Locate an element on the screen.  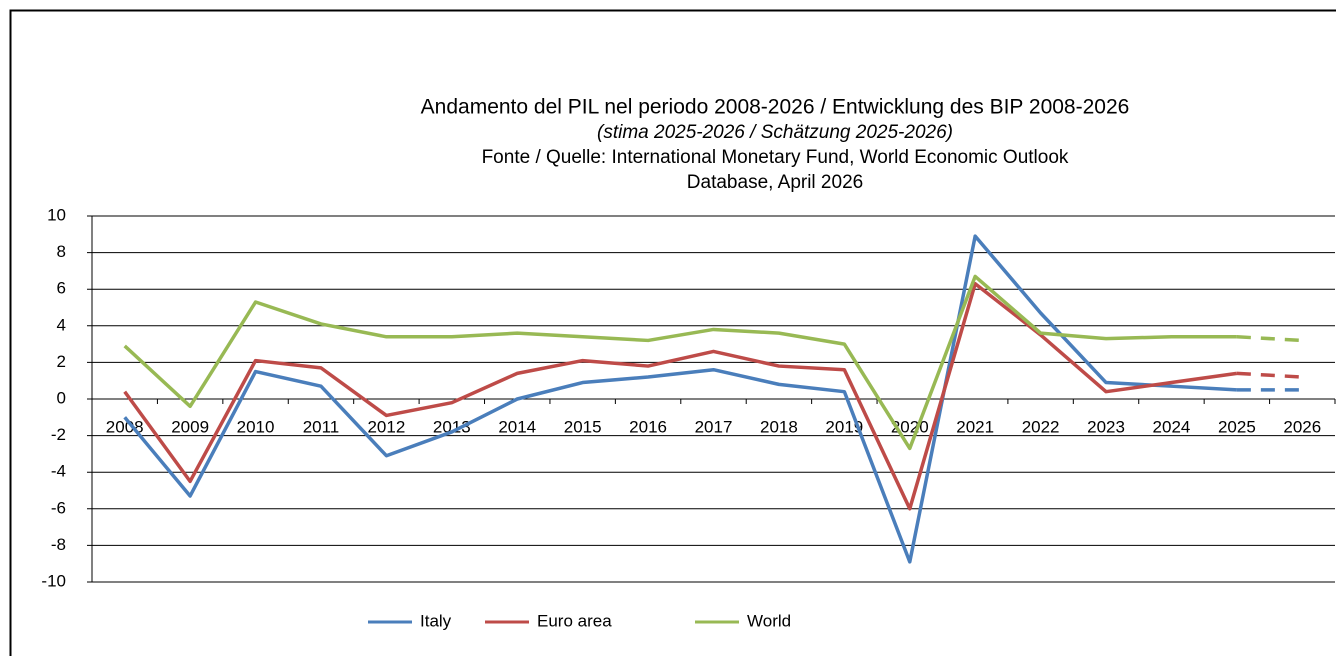
legend-label: World is located at coordinates (769, 620).